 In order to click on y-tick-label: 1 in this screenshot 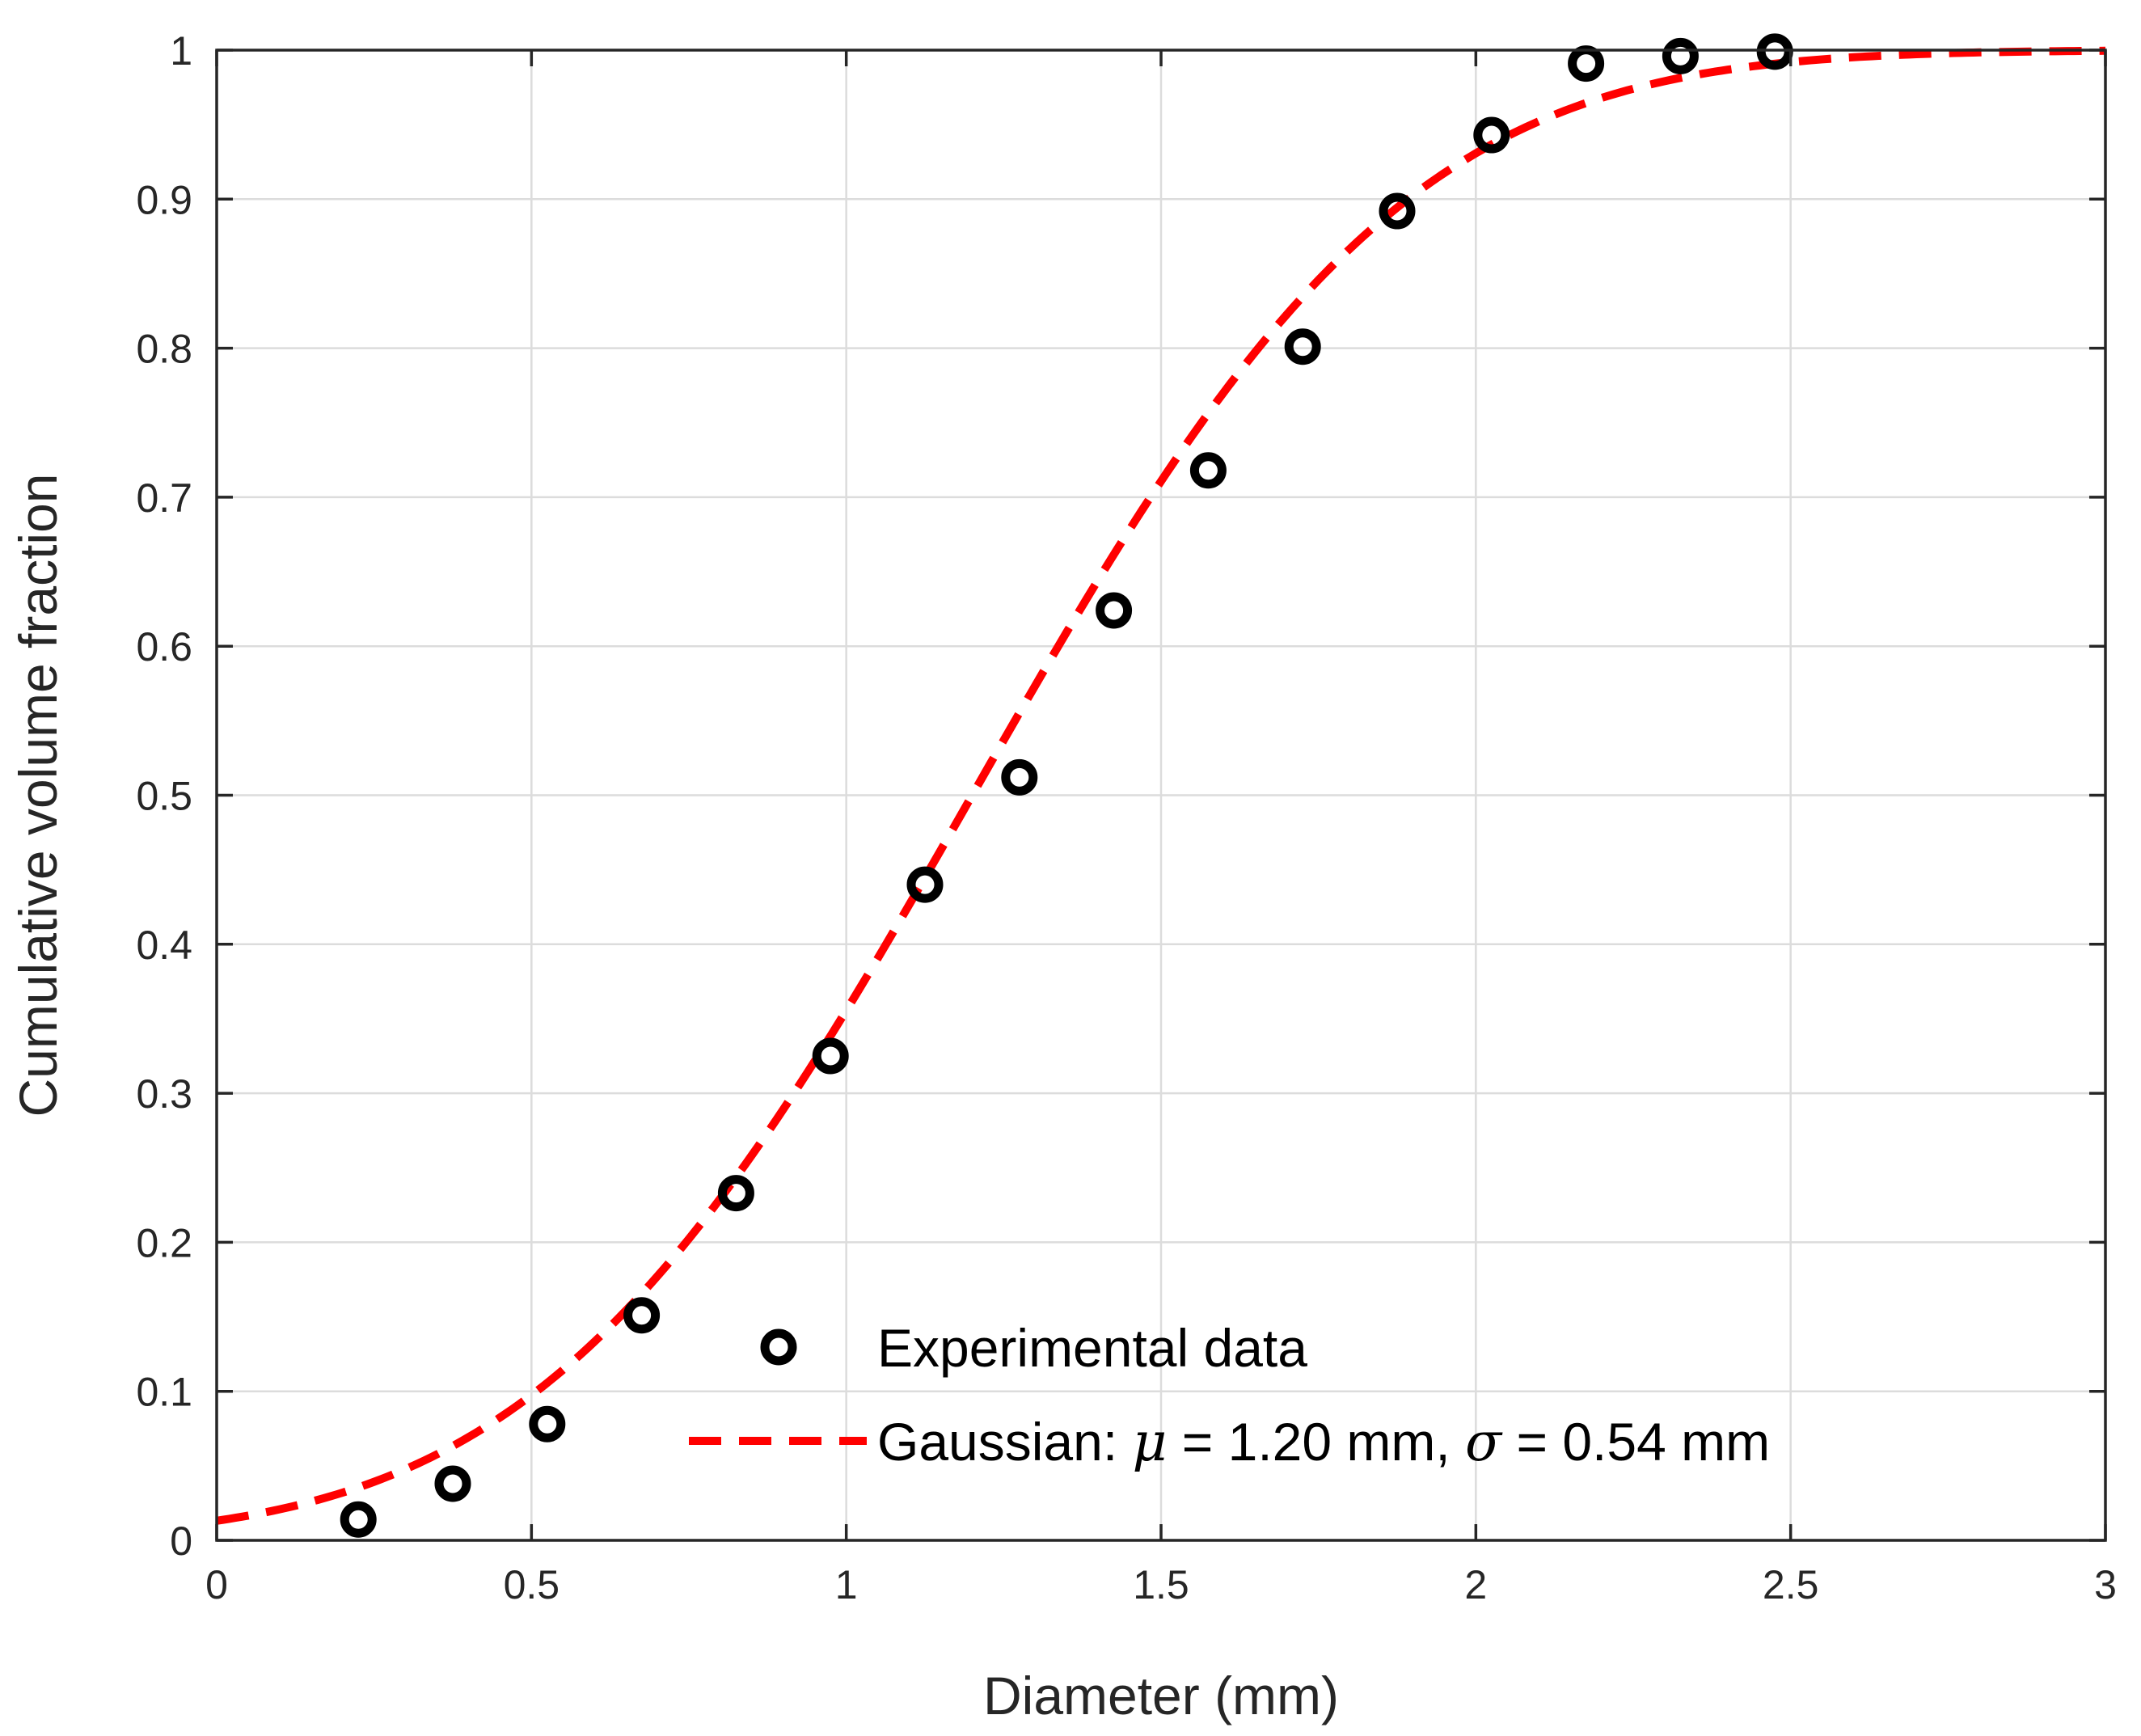, I will do `click(181, 51)`.